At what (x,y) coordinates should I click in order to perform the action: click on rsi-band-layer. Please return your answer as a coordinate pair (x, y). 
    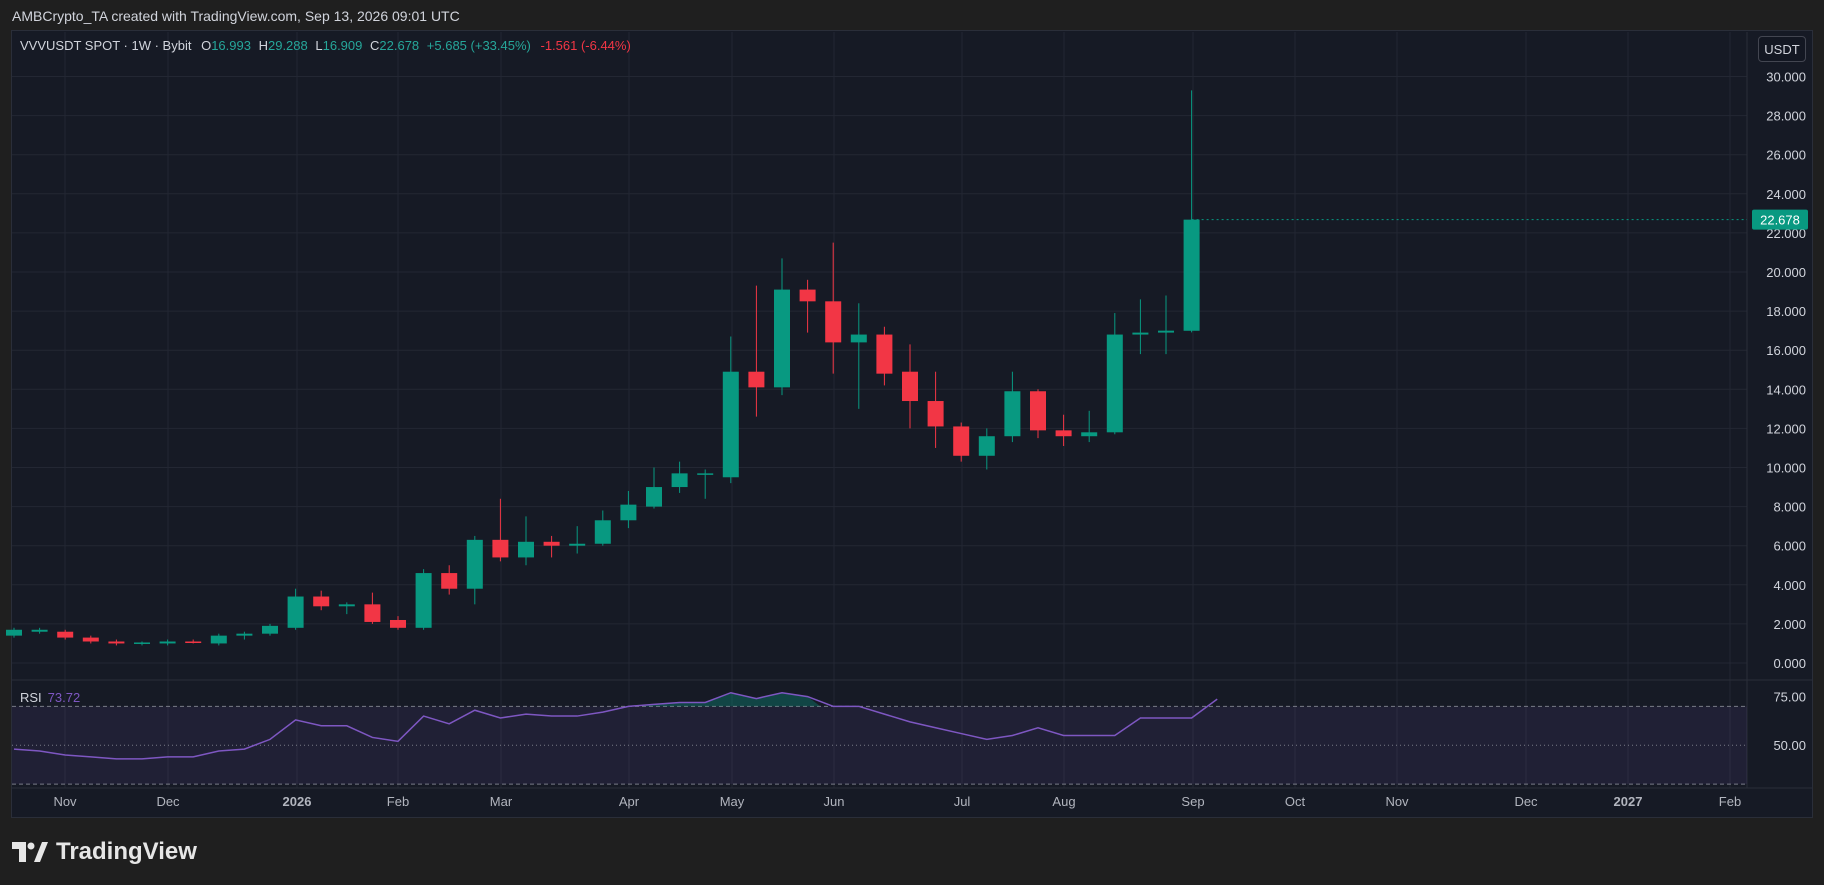
    Looking at the image, I should click on (879, 745).